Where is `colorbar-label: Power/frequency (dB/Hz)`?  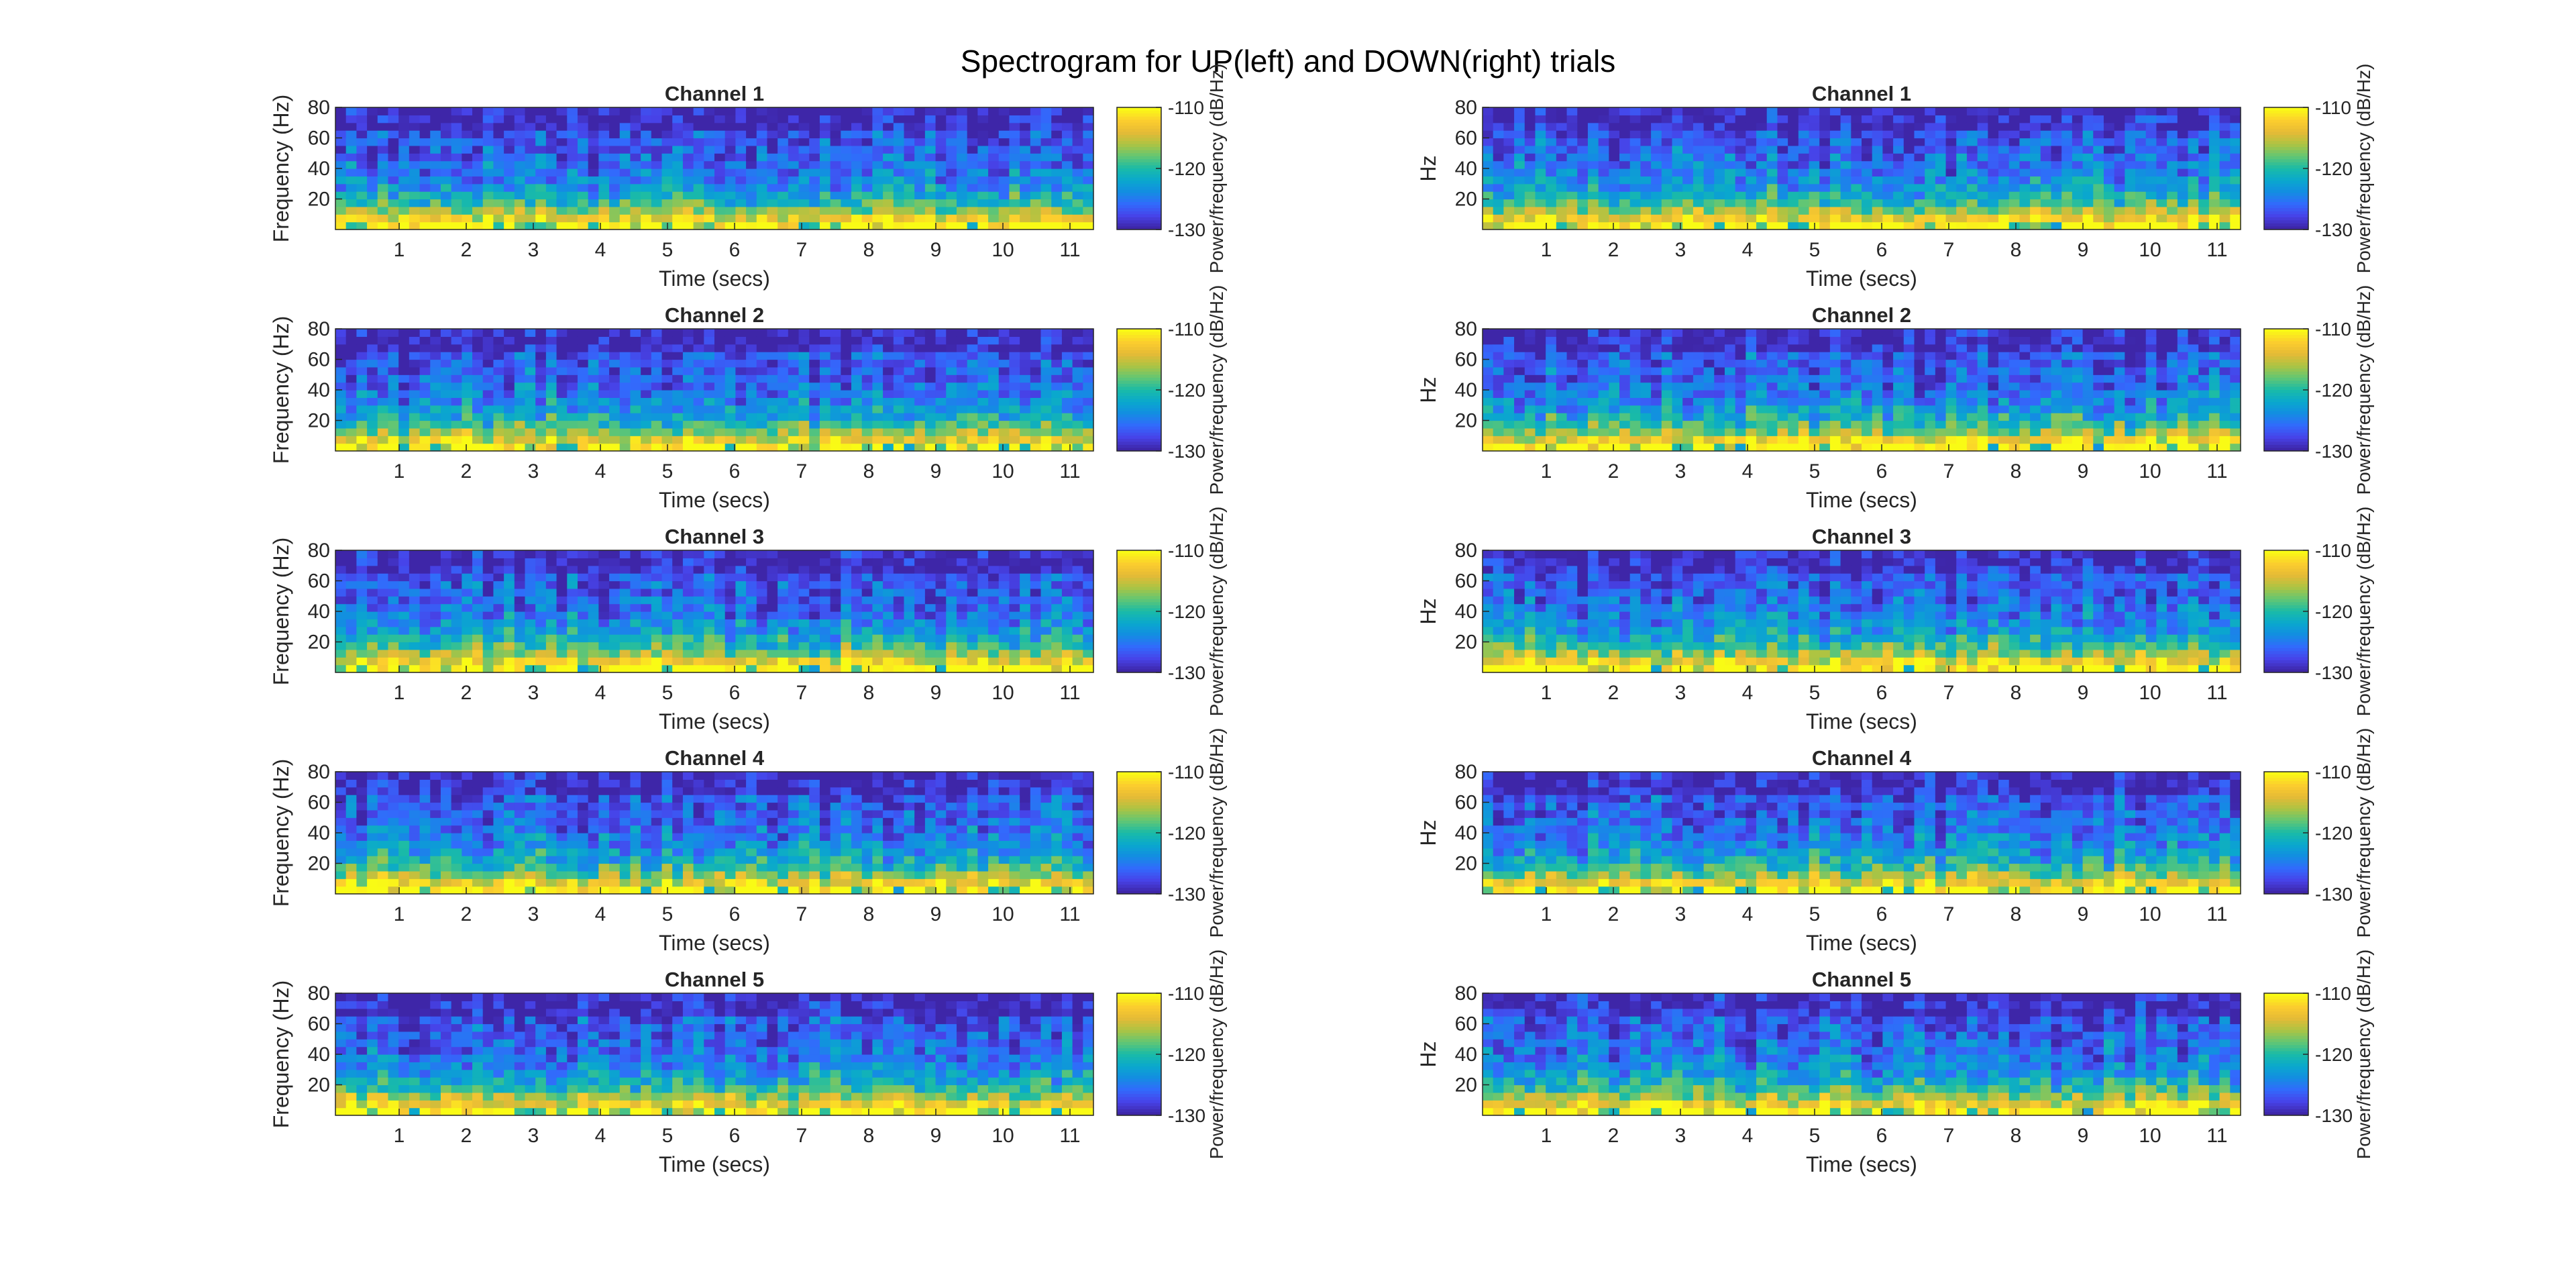 colorbar-label: Power/frequency (dB/Hz) is located at coordinates (1216, 612).